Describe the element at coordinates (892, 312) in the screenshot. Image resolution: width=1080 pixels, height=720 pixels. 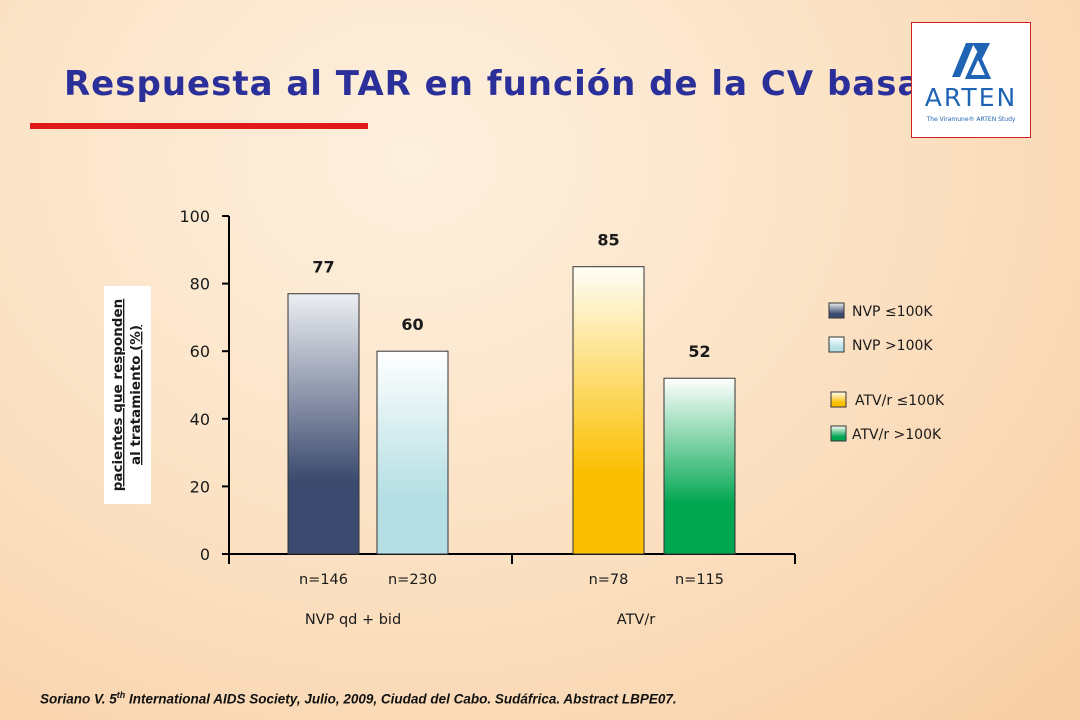
I see `legend-label: NVP ≤100K` at that location.